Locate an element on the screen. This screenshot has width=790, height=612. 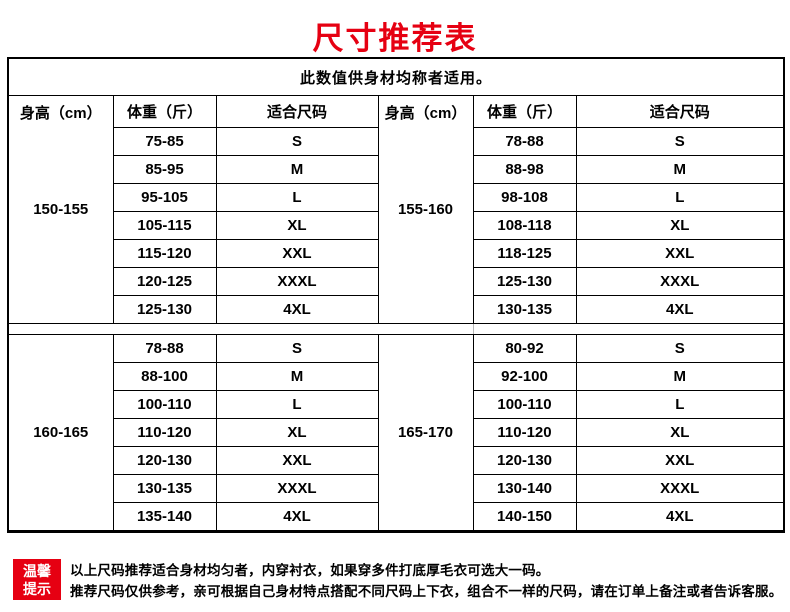
height-range-cell: 160-165 is located at coordinates (60, 433).